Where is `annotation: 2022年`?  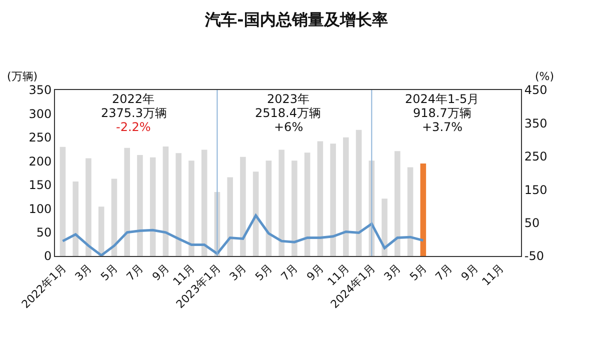 annotation: 2022年 is located at coordinates (133, 99).